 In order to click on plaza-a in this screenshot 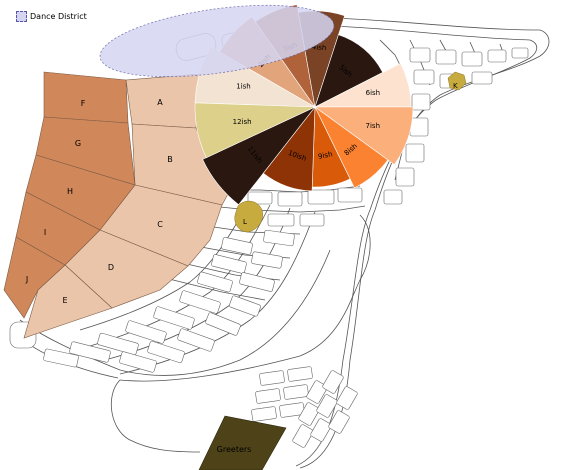, I will do `click(163, 101)`.